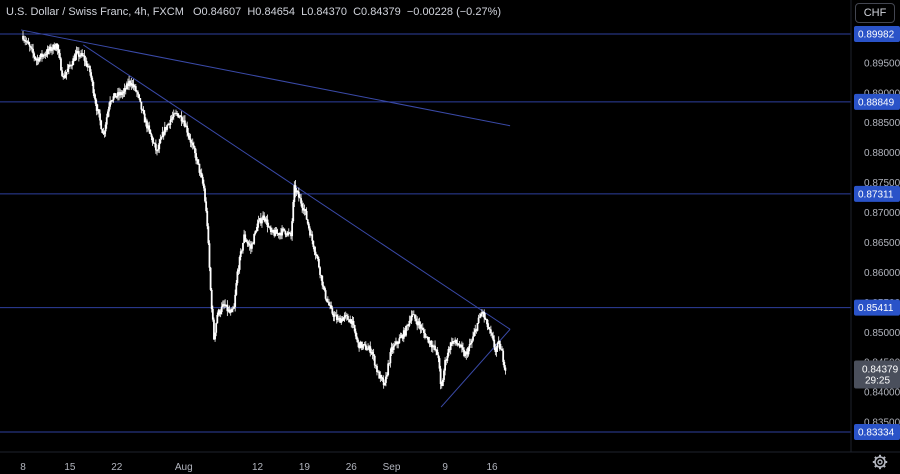 This screenshot has height=474, width=900. I want to click on currency-button: CHF, so click(875, 13).